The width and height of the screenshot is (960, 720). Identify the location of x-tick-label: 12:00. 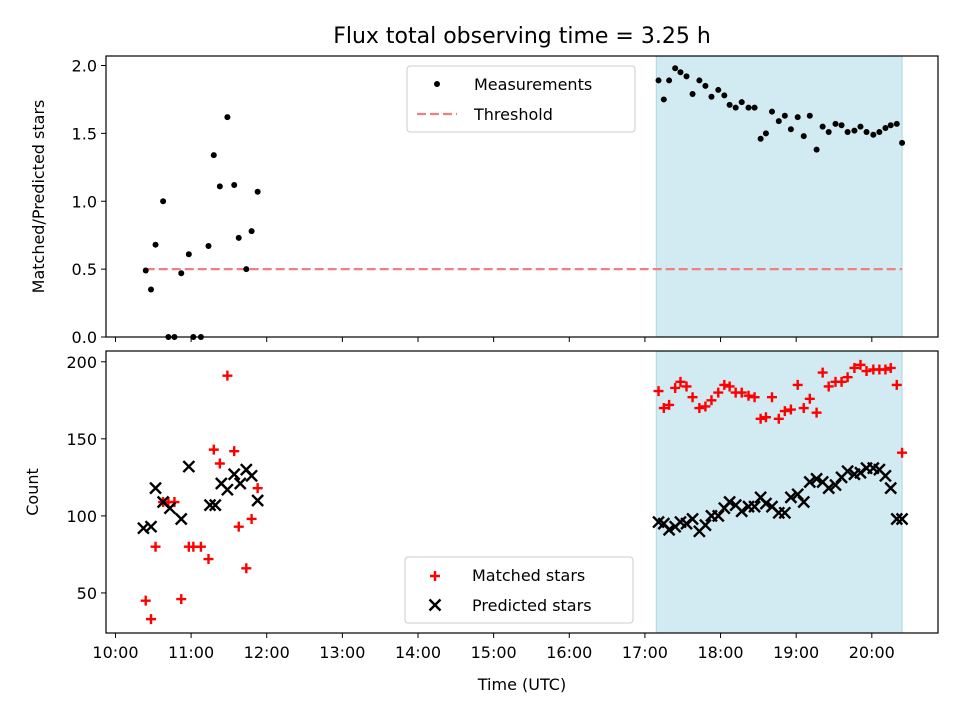
(267, 652).